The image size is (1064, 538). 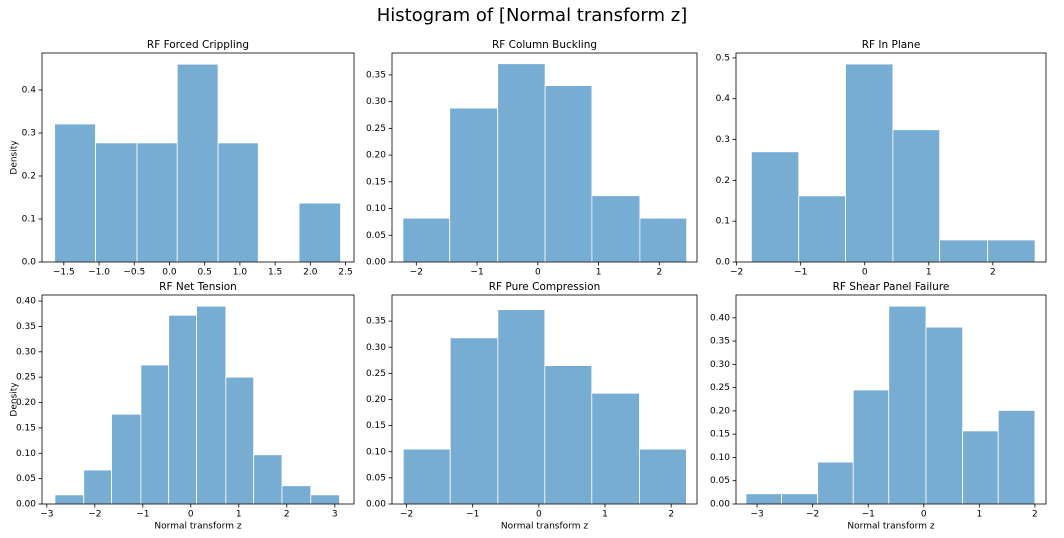 I want to click on x-tick-label: −1.0, so click(x=99, y=273).